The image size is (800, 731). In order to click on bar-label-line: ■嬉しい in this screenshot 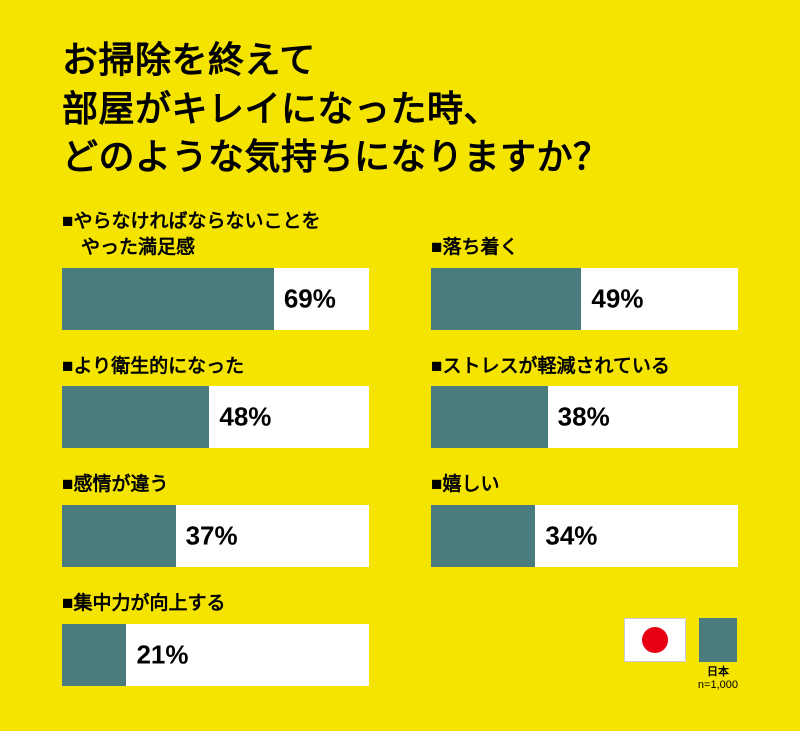, I will do `click(465, 485)`.